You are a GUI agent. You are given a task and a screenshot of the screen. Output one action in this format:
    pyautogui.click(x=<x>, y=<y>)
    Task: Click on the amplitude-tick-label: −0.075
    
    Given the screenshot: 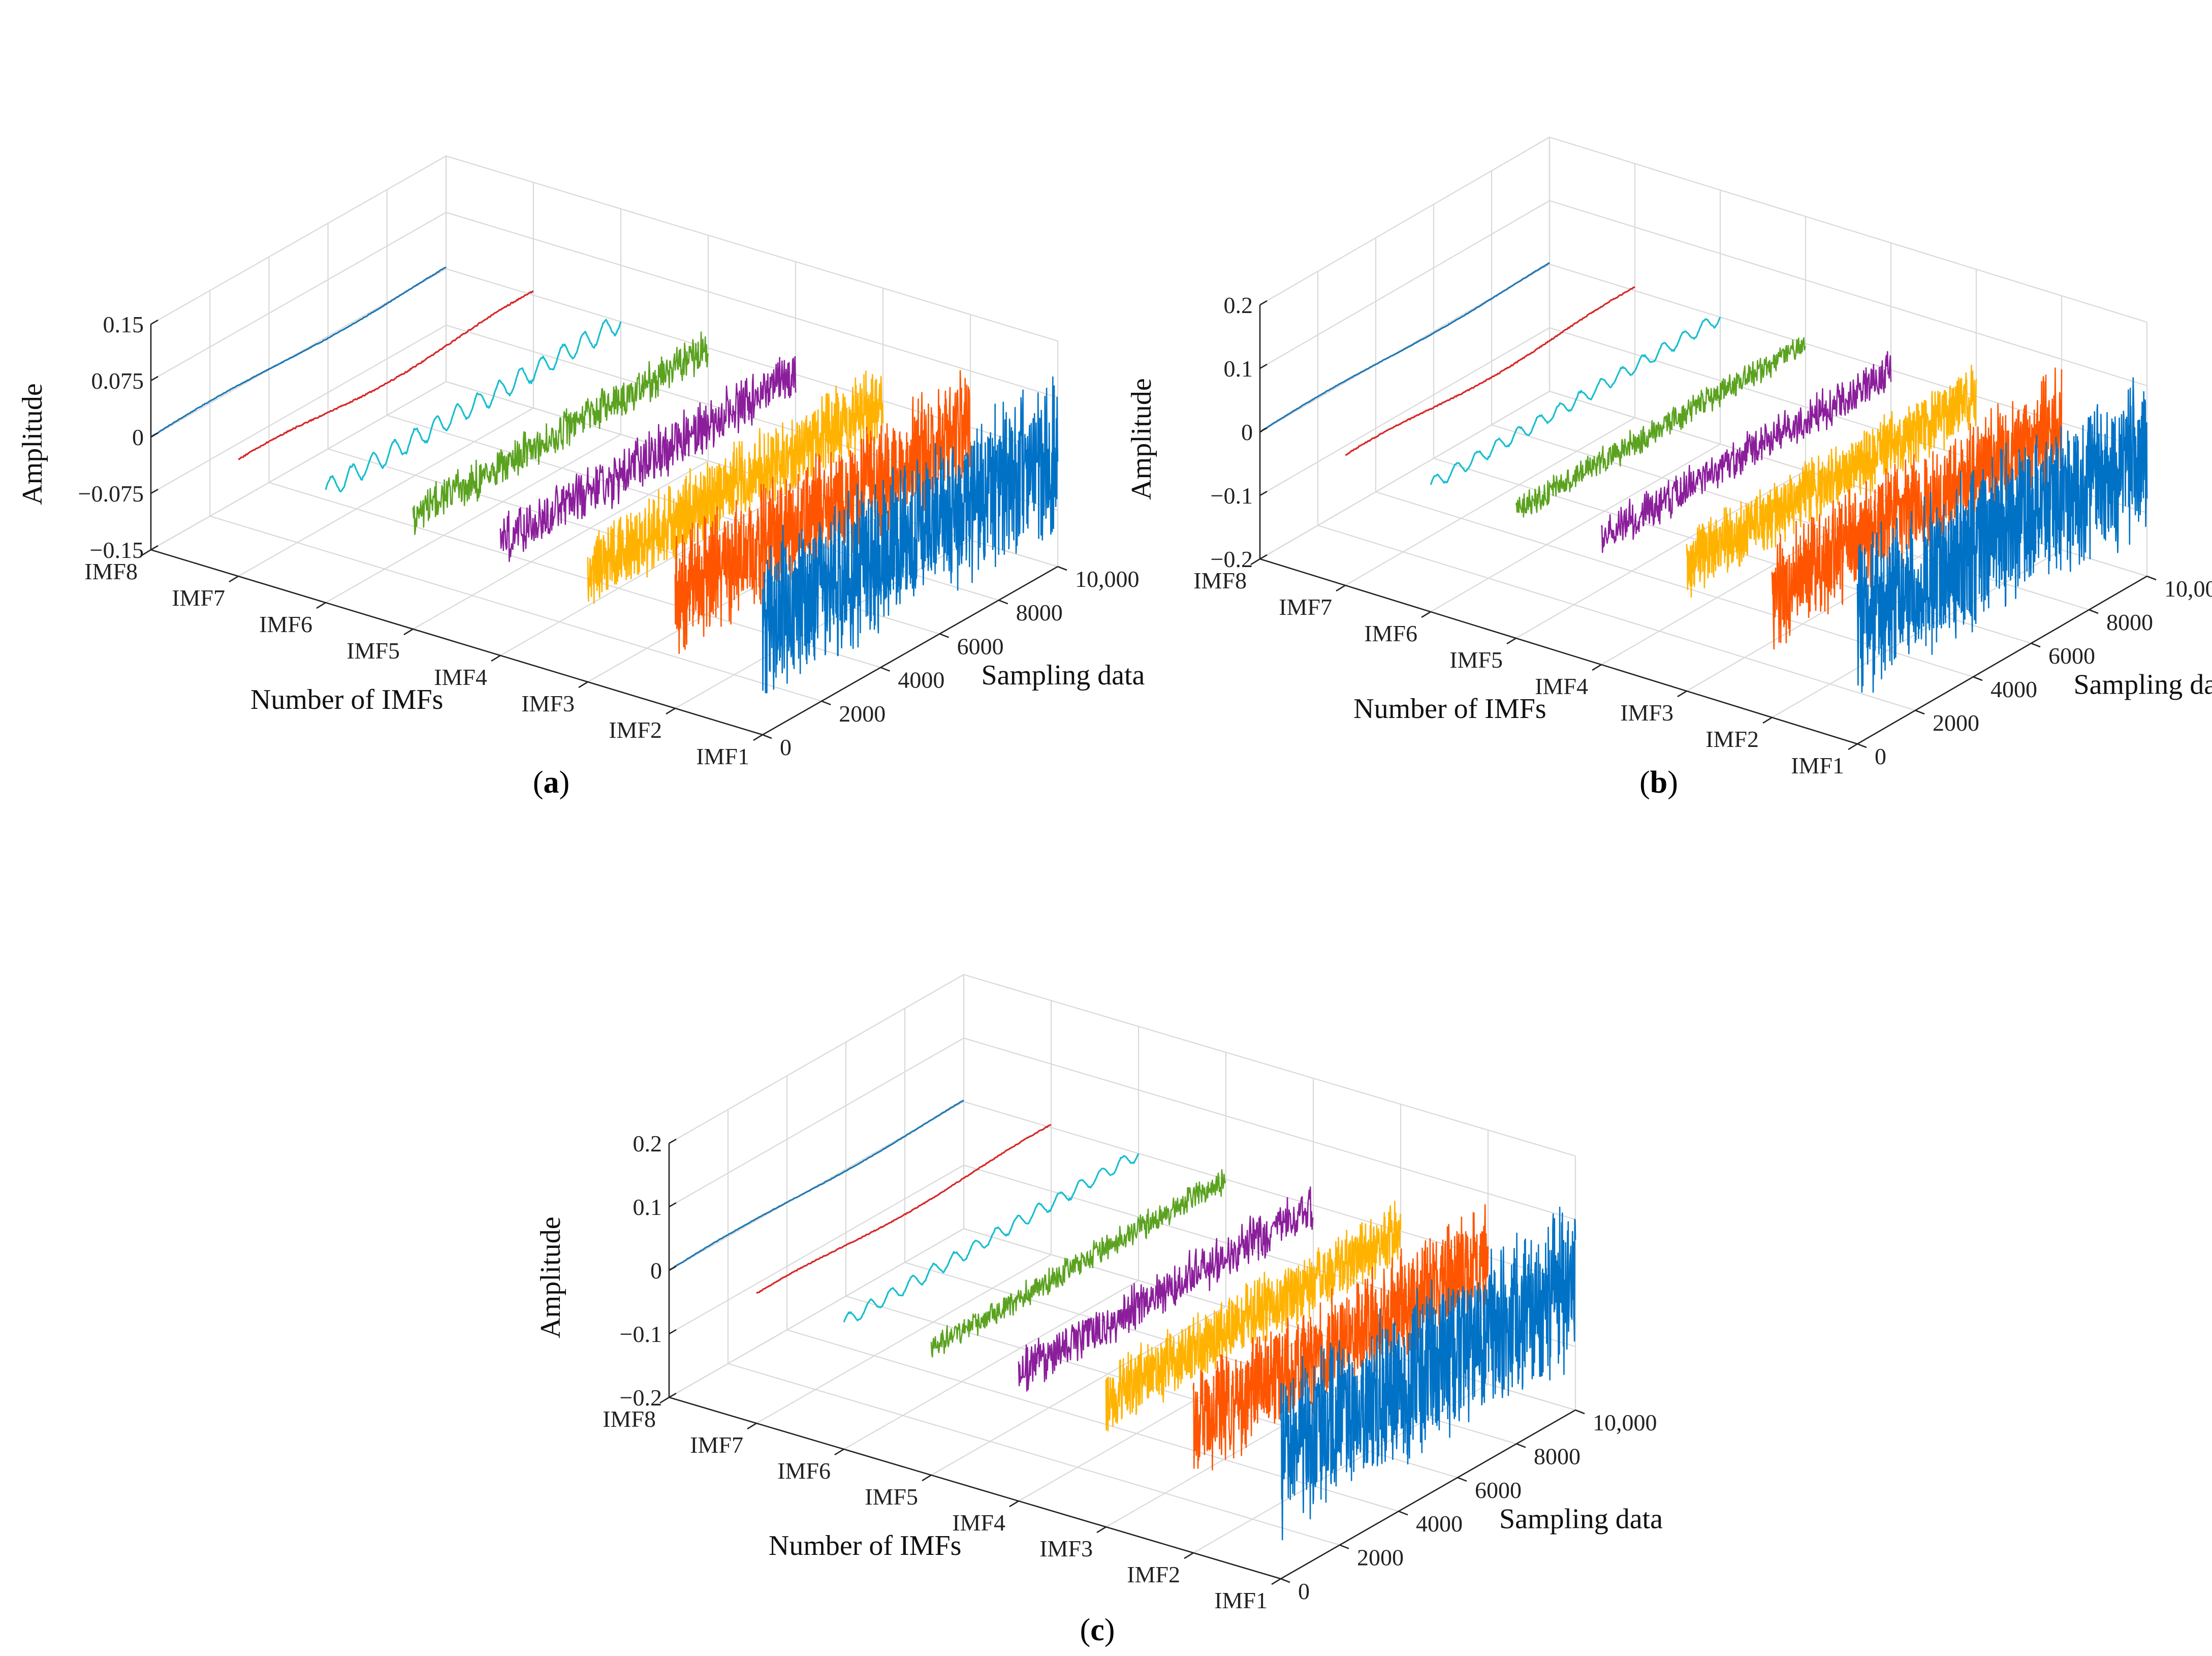 What is the action you would take?
    pyautogui.click(x=111, y=494)
    